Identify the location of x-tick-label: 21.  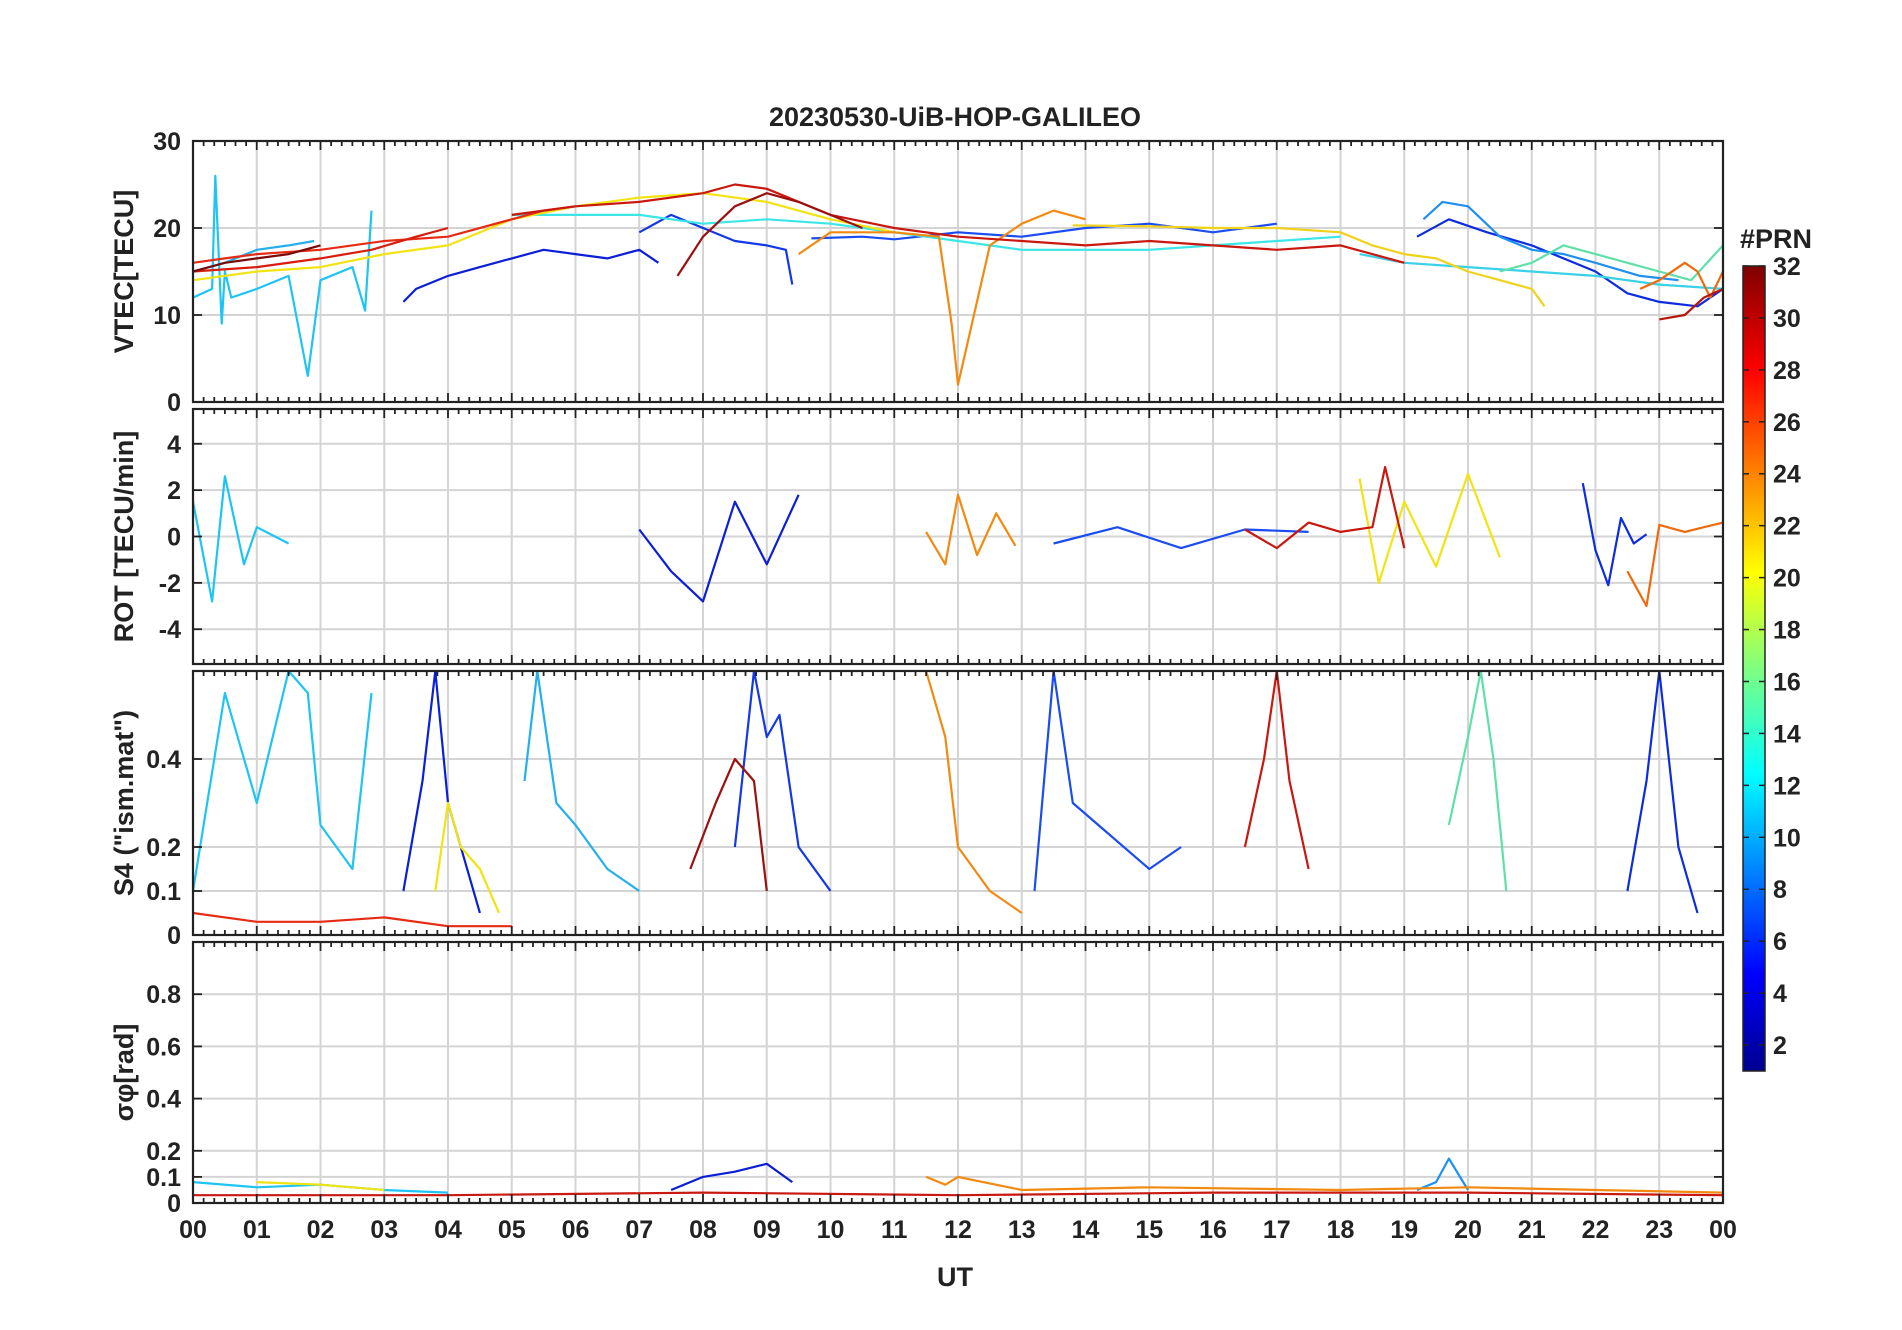
(1532, 1230).